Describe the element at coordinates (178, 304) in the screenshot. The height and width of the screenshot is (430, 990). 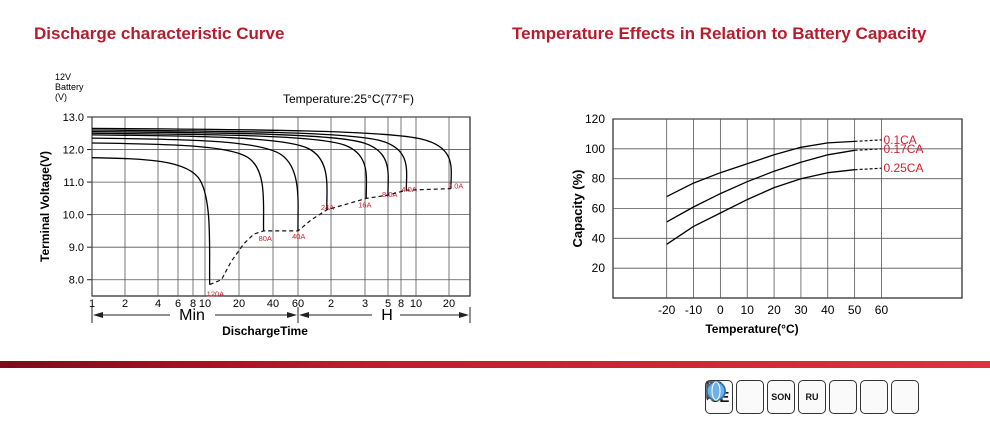
I see `x-tick-label: 6` at that location.